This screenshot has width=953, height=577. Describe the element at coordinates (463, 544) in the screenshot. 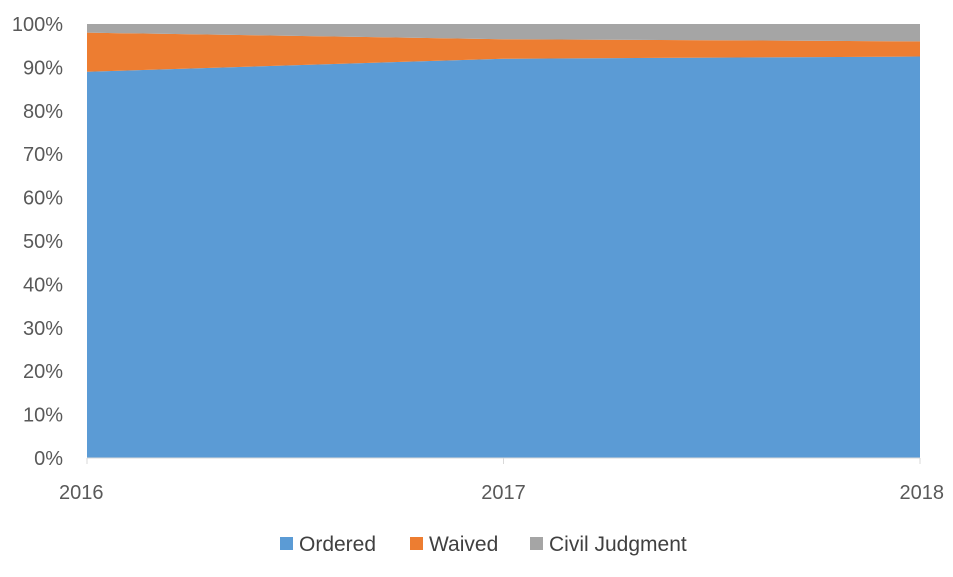

I see `legend-label: Waived` at that location.